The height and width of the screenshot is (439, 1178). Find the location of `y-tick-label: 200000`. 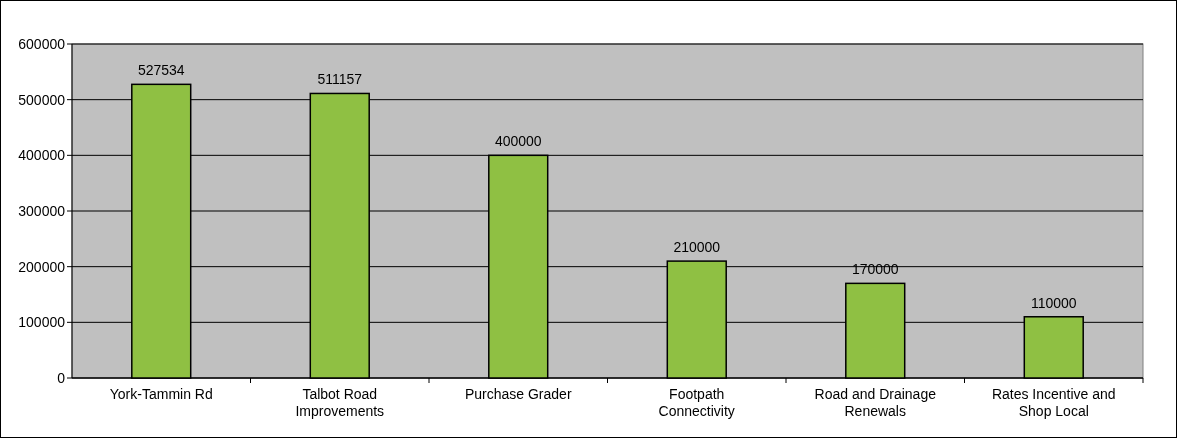

y-tick-label: 200000 is located at coordinates (42, 266).